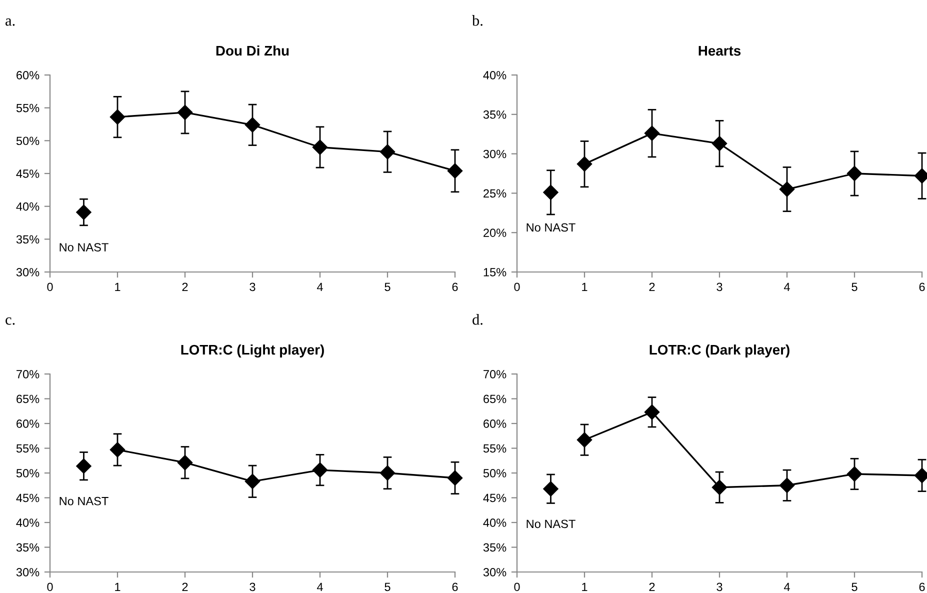 This screenshot has width=927, height=593. What do you see at coordinates (252, 351) in the screenshot?
I see `chart-title: LOTR:C (Light player)` at bounding box center [252, 351].